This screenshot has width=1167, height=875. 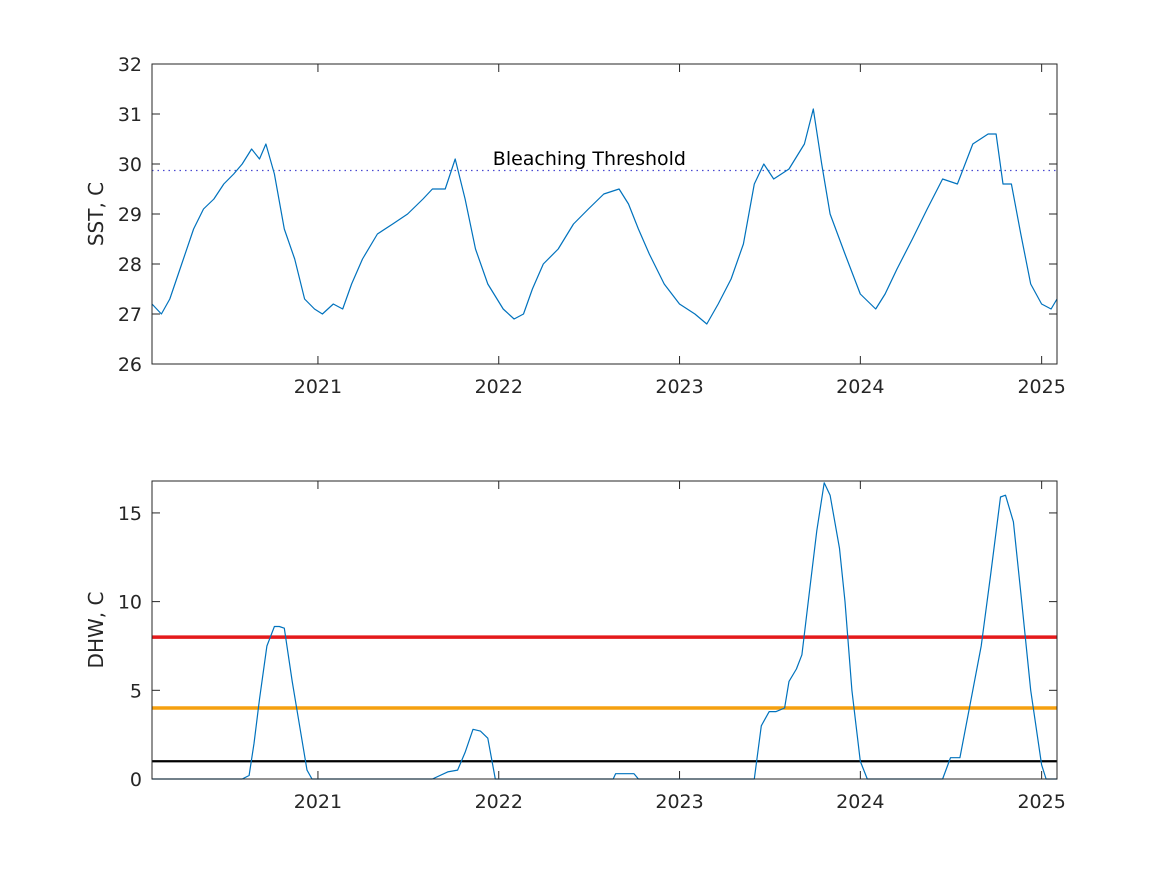 What do you see at coordinates (130, 514) in the screenshot?
I see `y-tick-label: 15` at bounding box center [130, 514].